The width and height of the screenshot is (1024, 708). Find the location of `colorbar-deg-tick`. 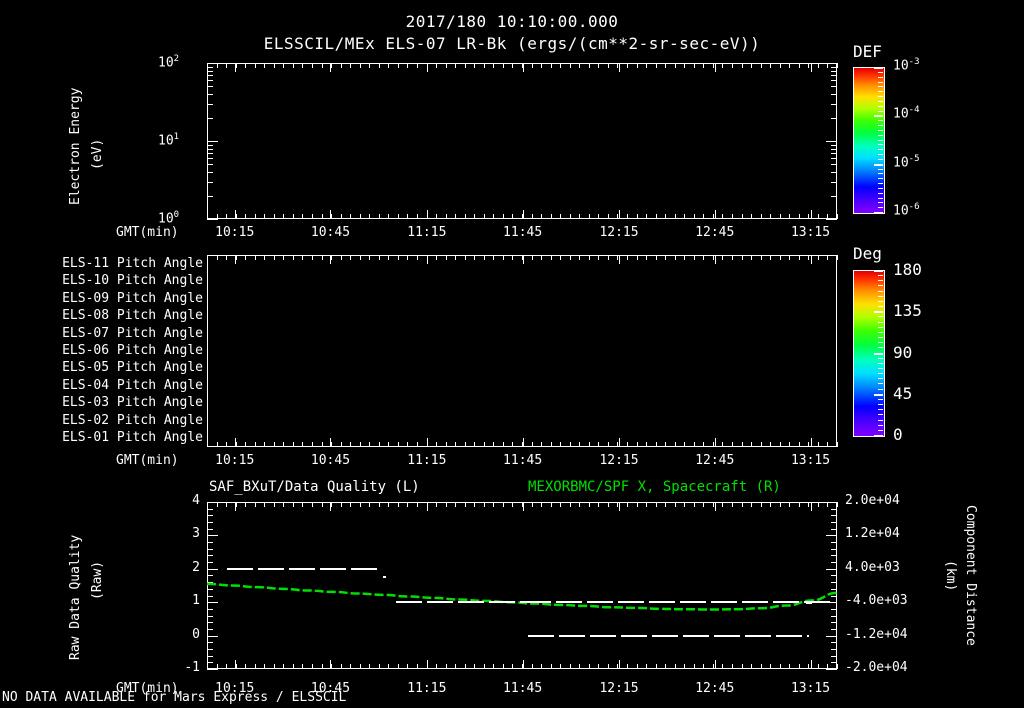

colorbar-deg-tick is located at coordinates (878, 436).